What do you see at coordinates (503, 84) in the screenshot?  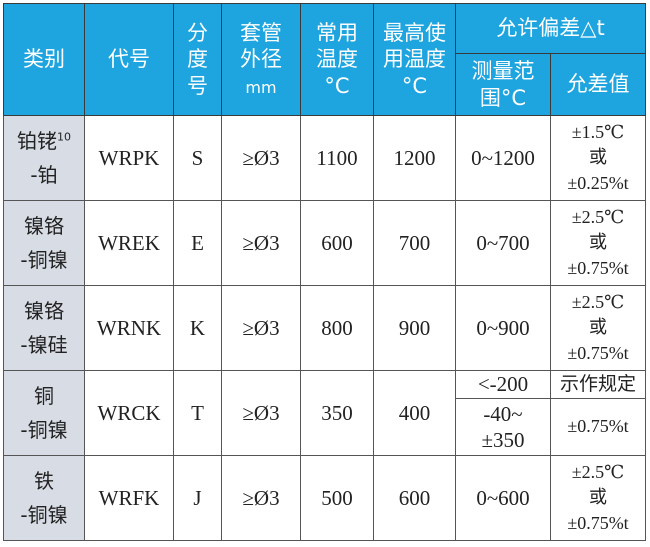 I see `header-range: 测量范 围°C` at bounding box center [503, 84].